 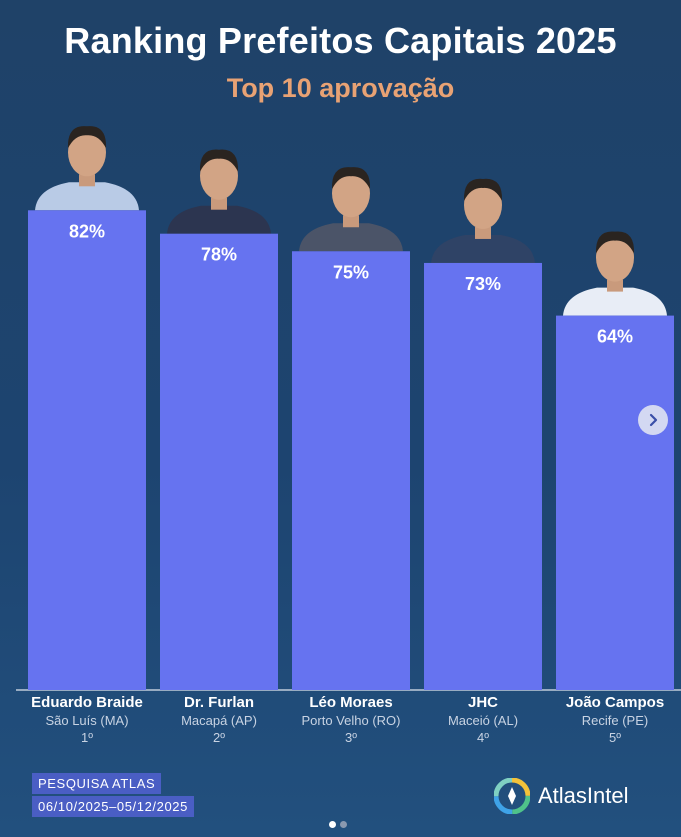 What do you see at coordinates (351, 272) in the screenshot?
I see `data-label-3: 75%` at bounding box center [351, 272].